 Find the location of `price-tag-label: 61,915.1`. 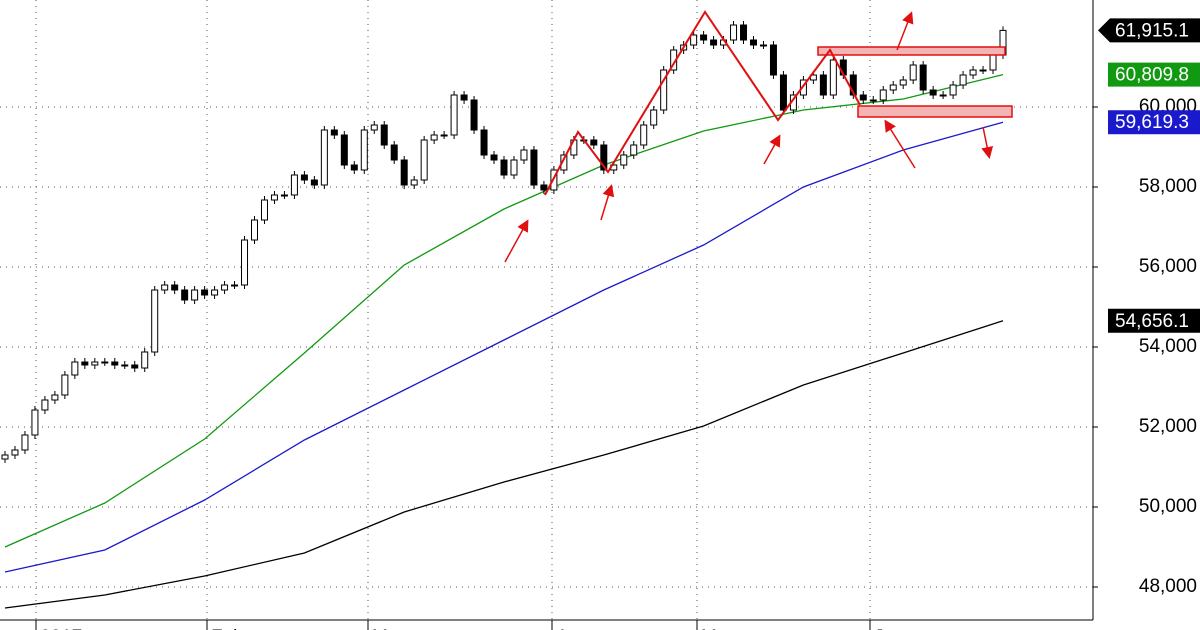

price-tag-label: 61,915.1 is located at coordinates (1152, 30).